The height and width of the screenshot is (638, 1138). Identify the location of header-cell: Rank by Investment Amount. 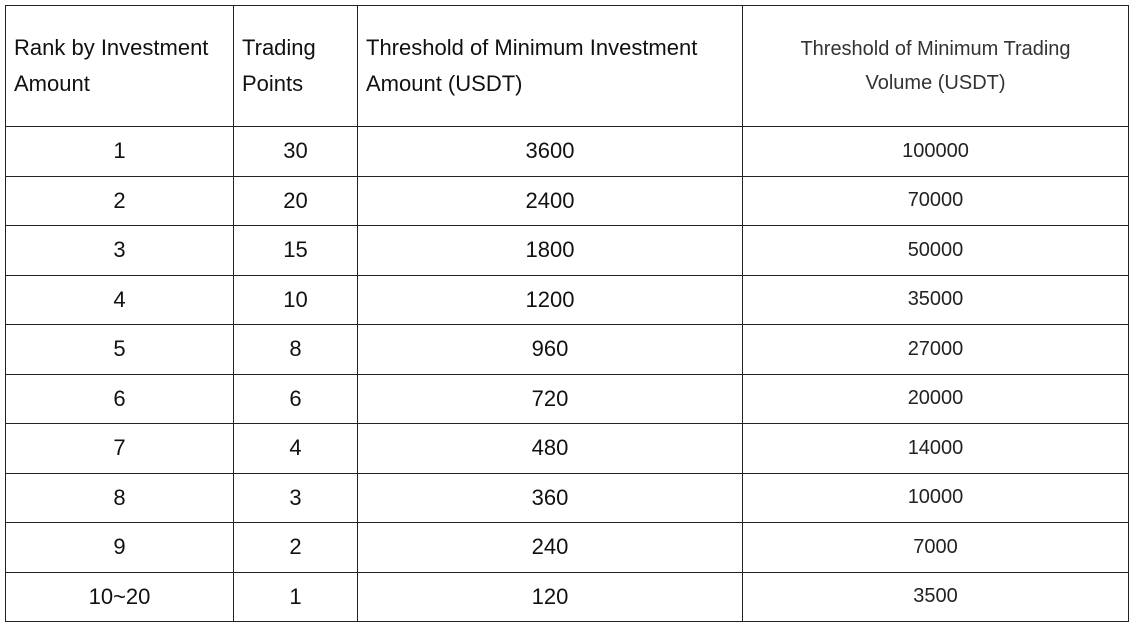
(119, 66).